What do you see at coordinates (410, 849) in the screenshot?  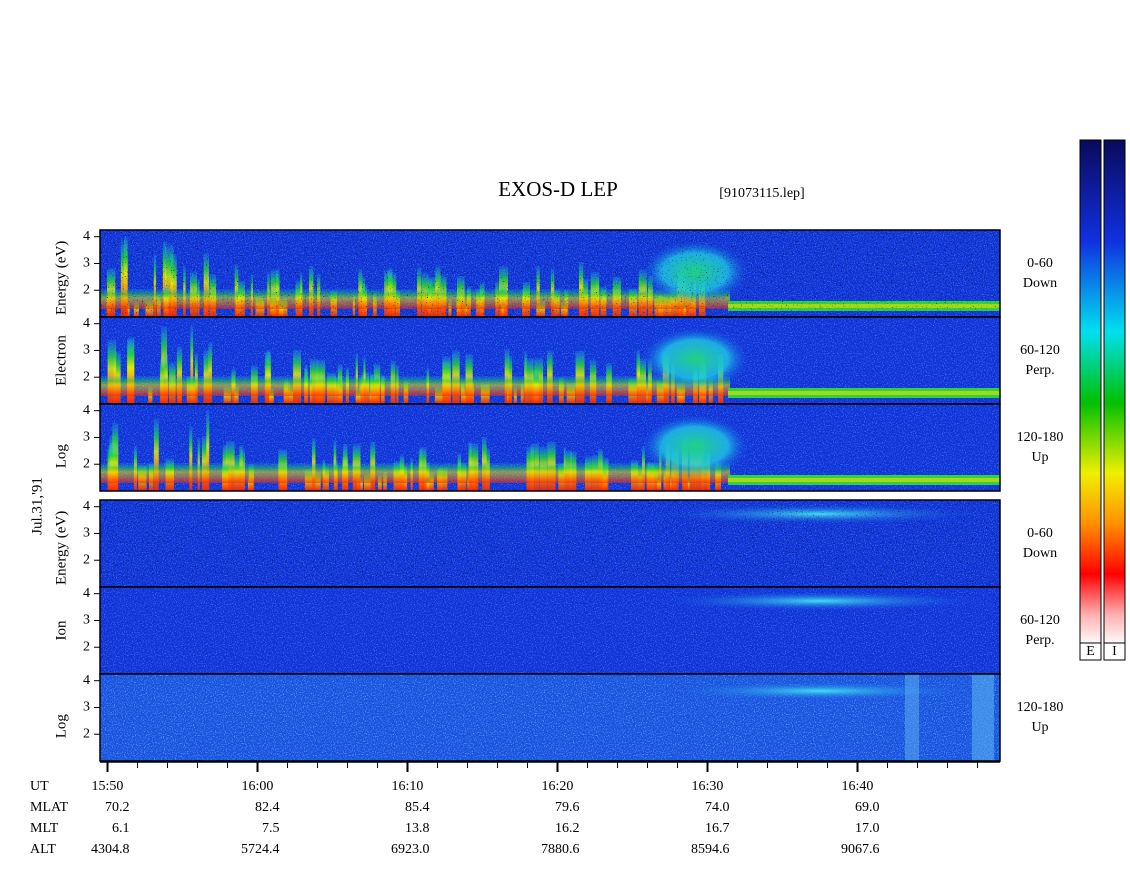 I see `ephemeris-value: 6923.0` at bounding box center [410, 849].